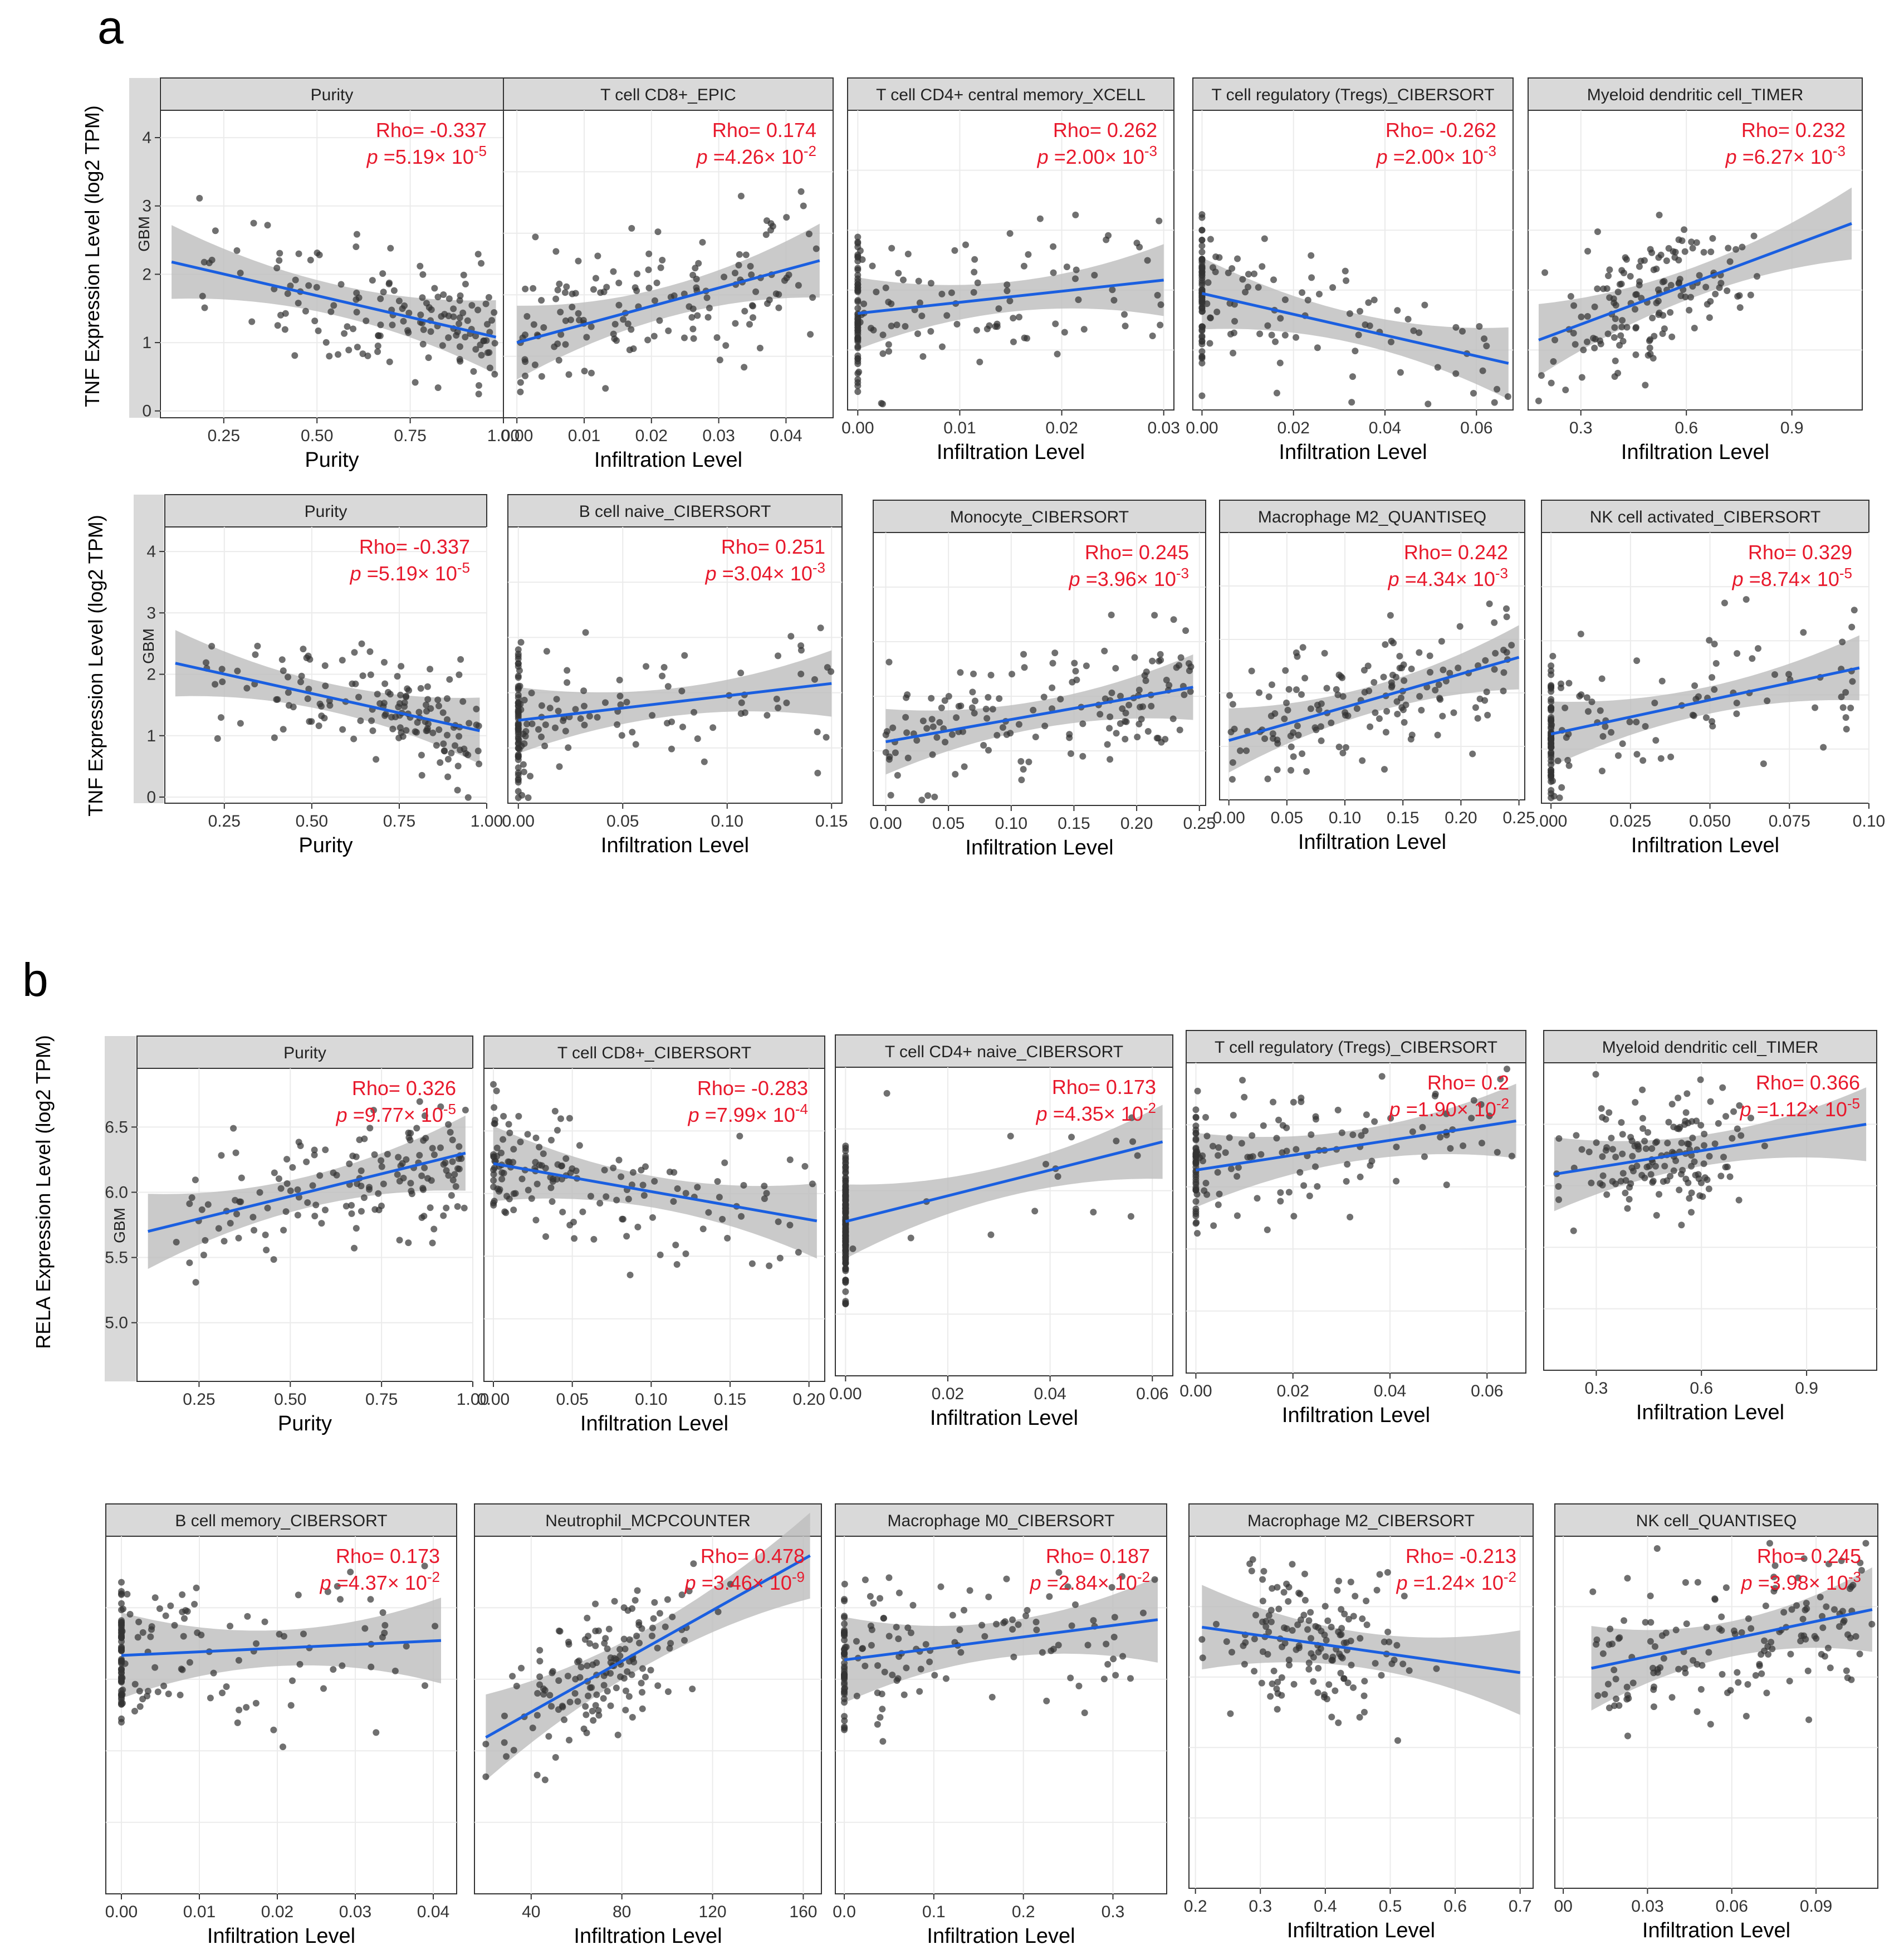 The height and width of the screenshot is (1954, 1904). What do you see at coordinates (1356, 1415) in the screenshot?
I see `xaxis-title-b4: Infiltration Level` at bounding box center [1356, 1415].